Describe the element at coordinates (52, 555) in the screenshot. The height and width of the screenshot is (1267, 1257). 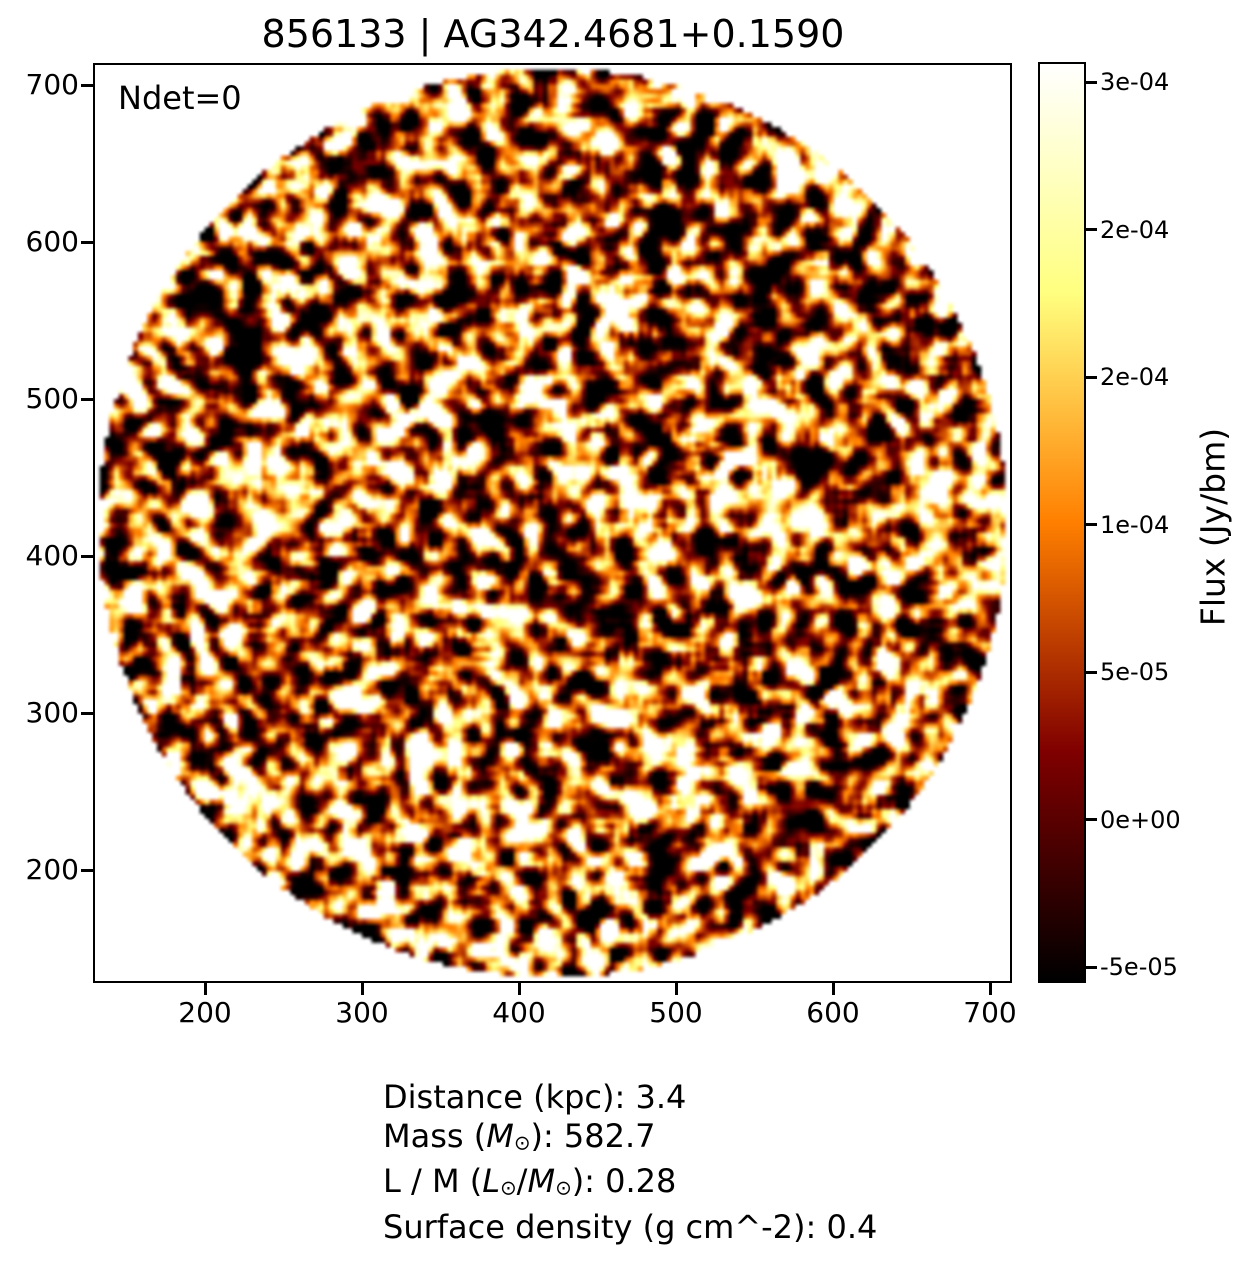
I see `y-tick-label: 400` at that location.